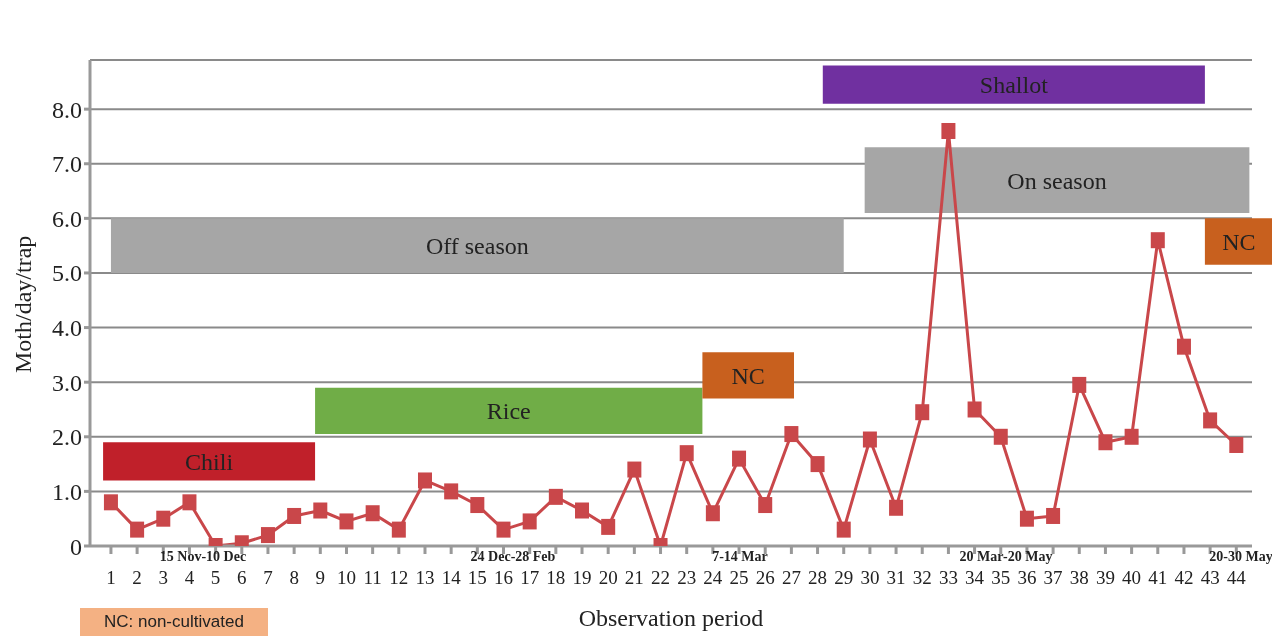 This screenshot has width=1280, height=644. What do you see at coordinates (242, 577) in the screenshot?
I see `x-tick-label: 6` at bounding box center [242, 577].